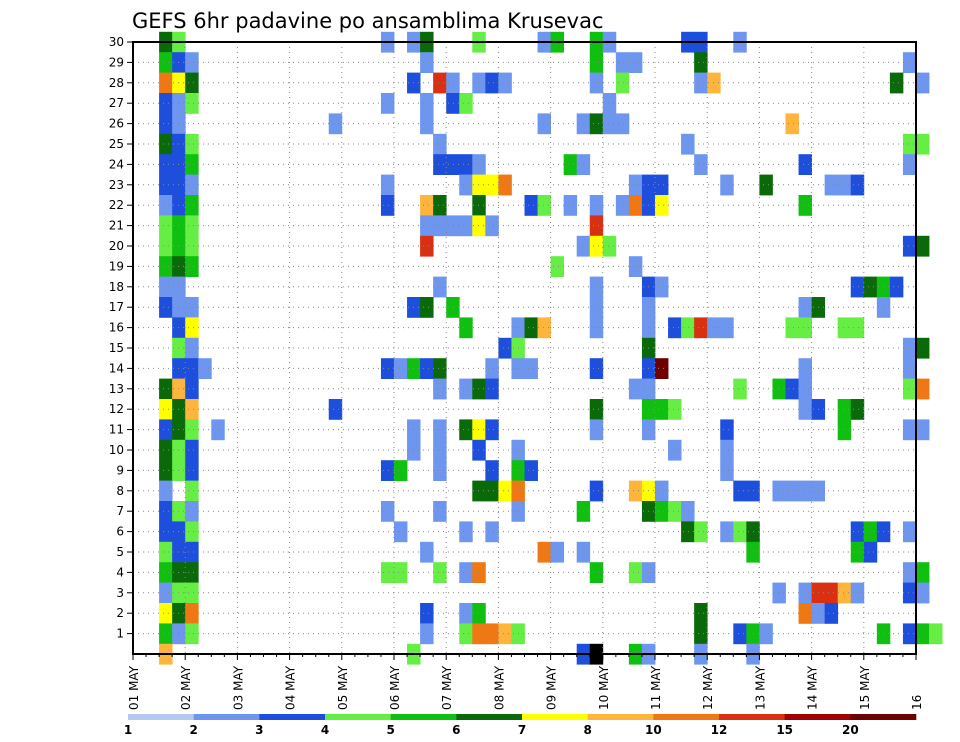 Image resolution: width=960 pixels, height=742 pixels. What do you see at coordinates (120, 532) in the screenshot?
I see `y-tick-label: 6` at bounding box center [120, 532].